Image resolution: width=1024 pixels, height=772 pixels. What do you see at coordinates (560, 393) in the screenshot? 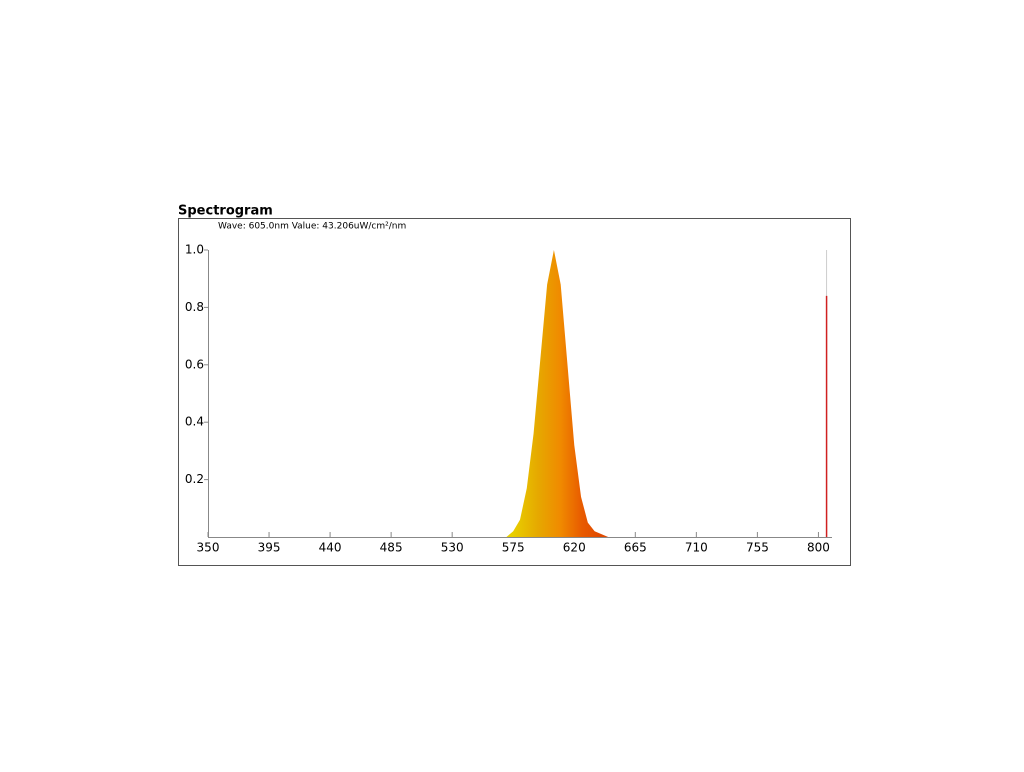
I see `spectrum-area` at bounding box center [560, 393].